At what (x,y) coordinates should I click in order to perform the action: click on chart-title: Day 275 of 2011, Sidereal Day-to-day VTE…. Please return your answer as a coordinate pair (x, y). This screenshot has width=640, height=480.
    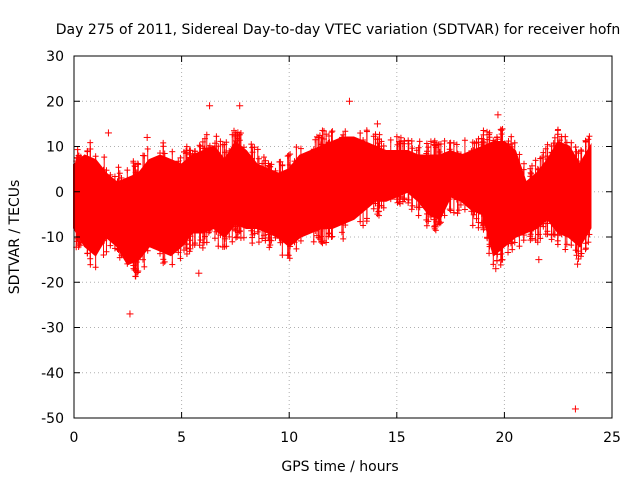
    Looking at the image, I should click on (338, 30).